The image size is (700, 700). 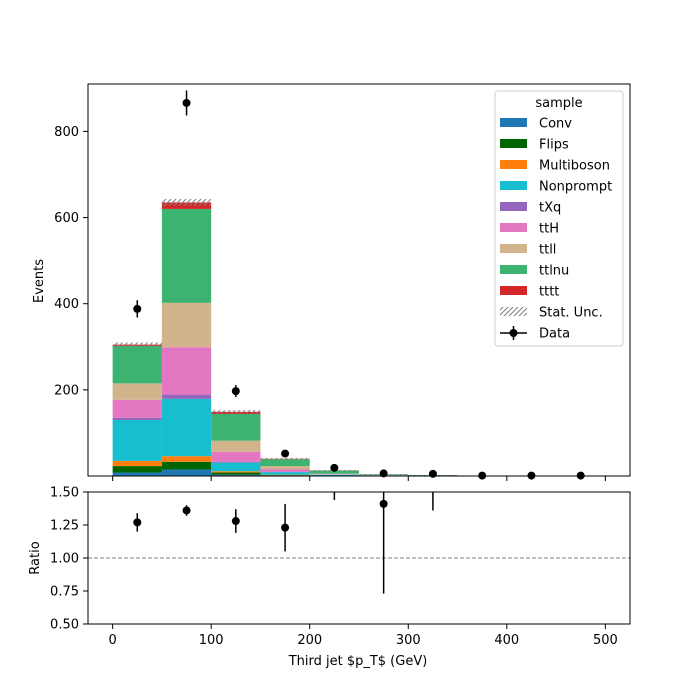 What do you see at coordinates (35, 557) in the screenshot?
I see `ratio-y-axis-label: Ratio` at bounding box center [35, 557].